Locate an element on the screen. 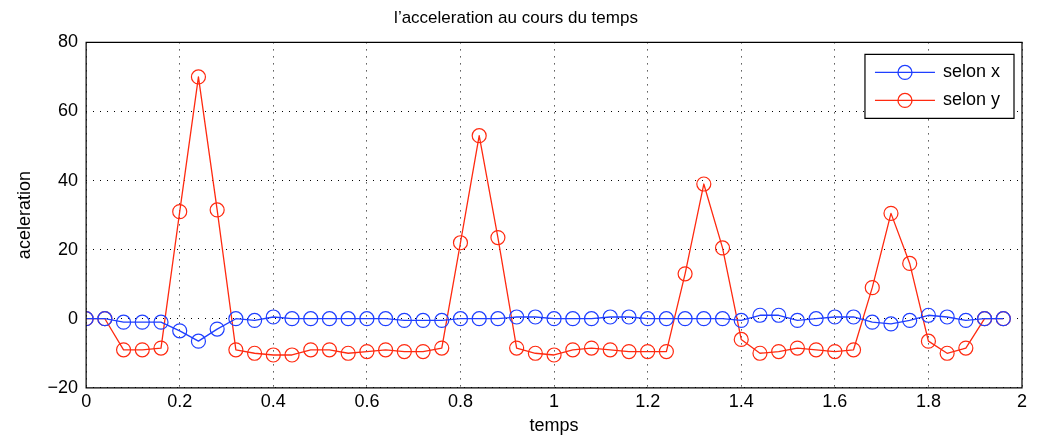 The height and width of the screenshot is (437, 1039). y-tick-label: 40 is located at coordinates (68, 179).